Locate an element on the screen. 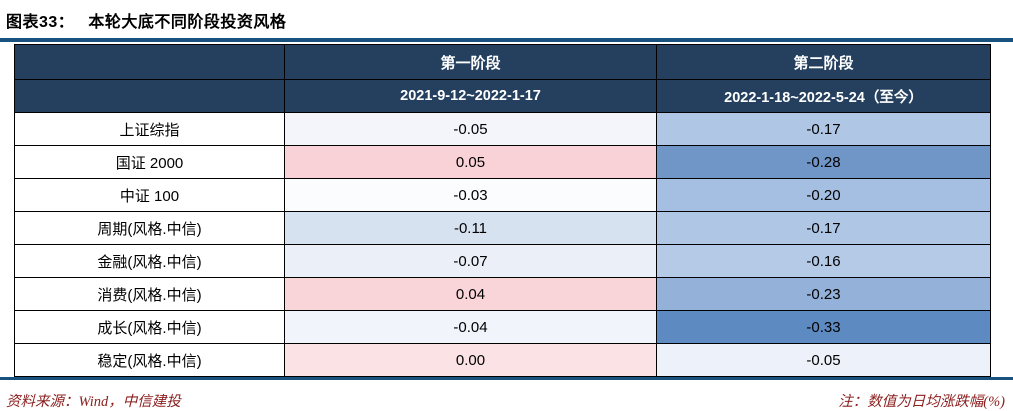 The width and height of the screenshot is (1013, 411). stage1-value: -0.07 is located at coordinates (470, 261).